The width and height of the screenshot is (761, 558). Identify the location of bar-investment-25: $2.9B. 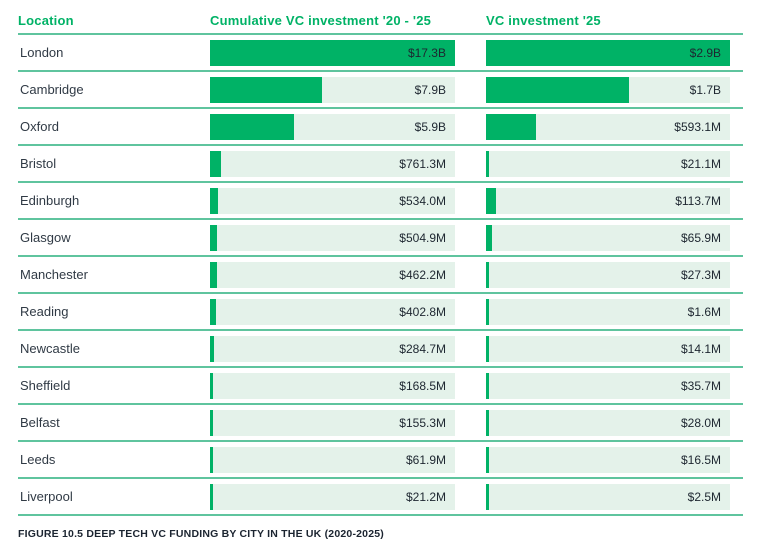
(608, 52).